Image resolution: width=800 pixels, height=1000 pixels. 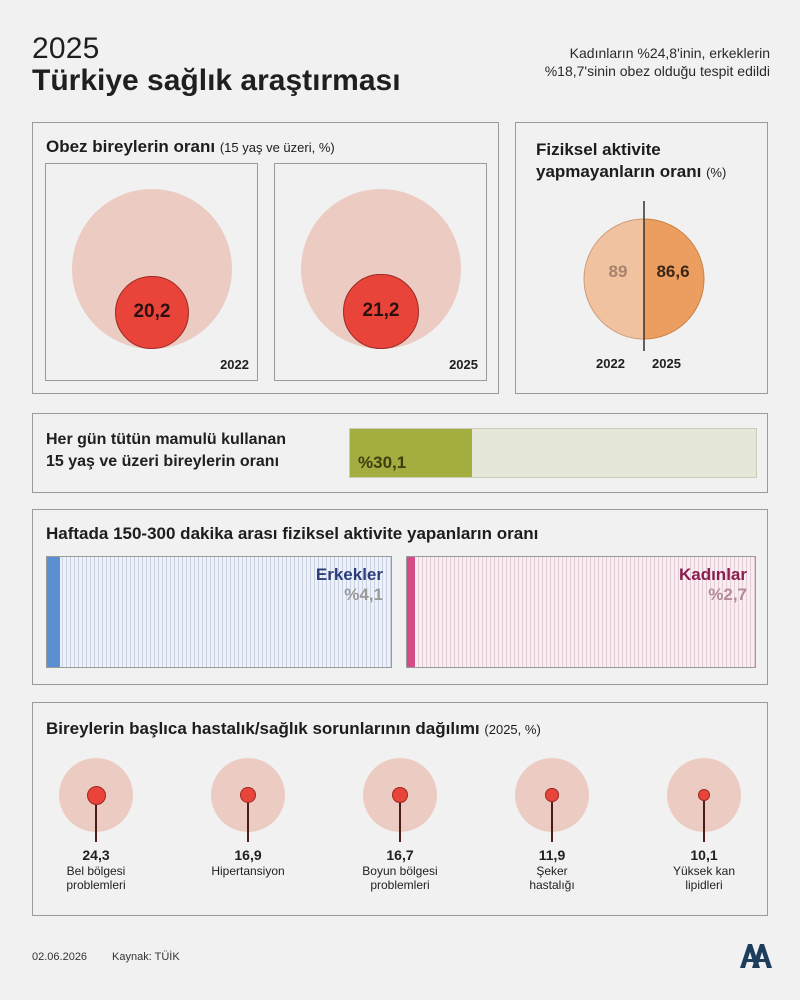 I want to click on obesity-year-2022: 2022, so click(x=234, y=364).